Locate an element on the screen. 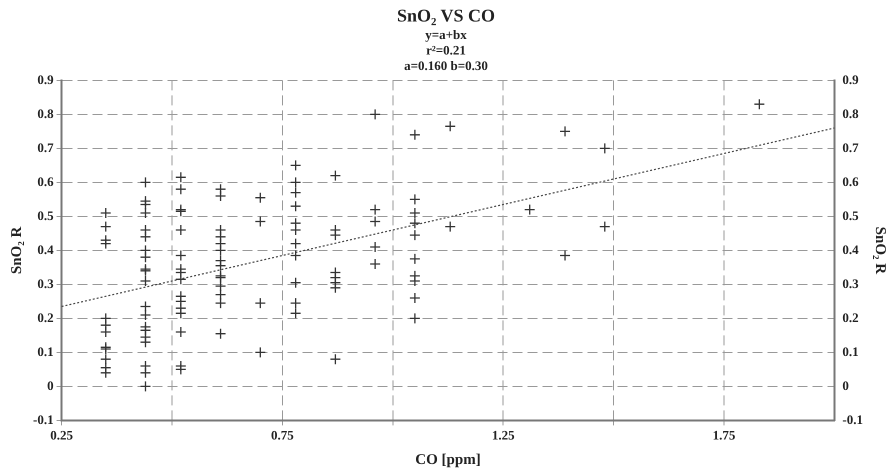 This screenshot has width=892, height=475. chart-subtitle: y=a+bx is located at coordinates (446, 34).